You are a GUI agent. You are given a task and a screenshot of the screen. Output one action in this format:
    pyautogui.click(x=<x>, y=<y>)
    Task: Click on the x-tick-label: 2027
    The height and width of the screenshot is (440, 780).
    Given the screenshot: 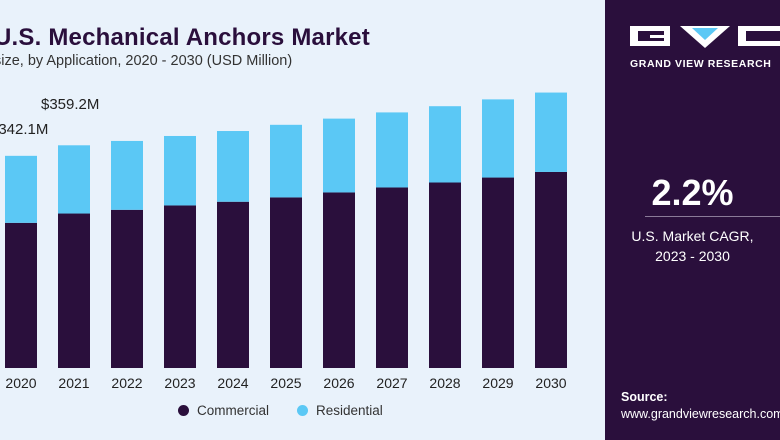 What is the action you would take?
    pyautogui.click(x=391, y=383)
    